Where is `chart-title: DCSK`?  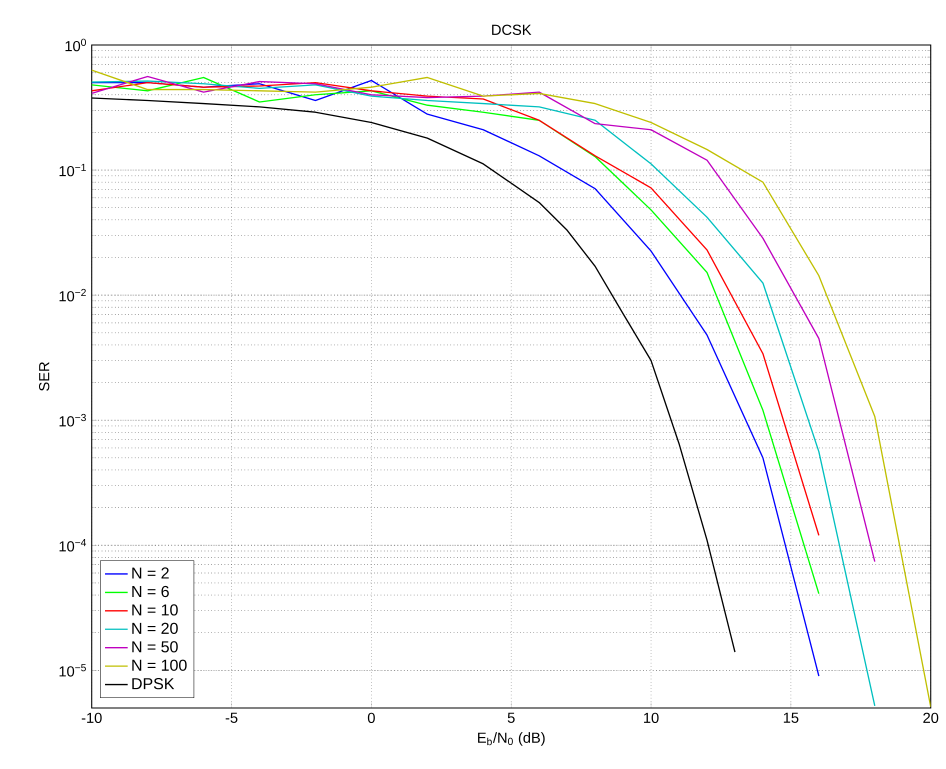
chart-title: DCSK is located at coordinates (512, 29).